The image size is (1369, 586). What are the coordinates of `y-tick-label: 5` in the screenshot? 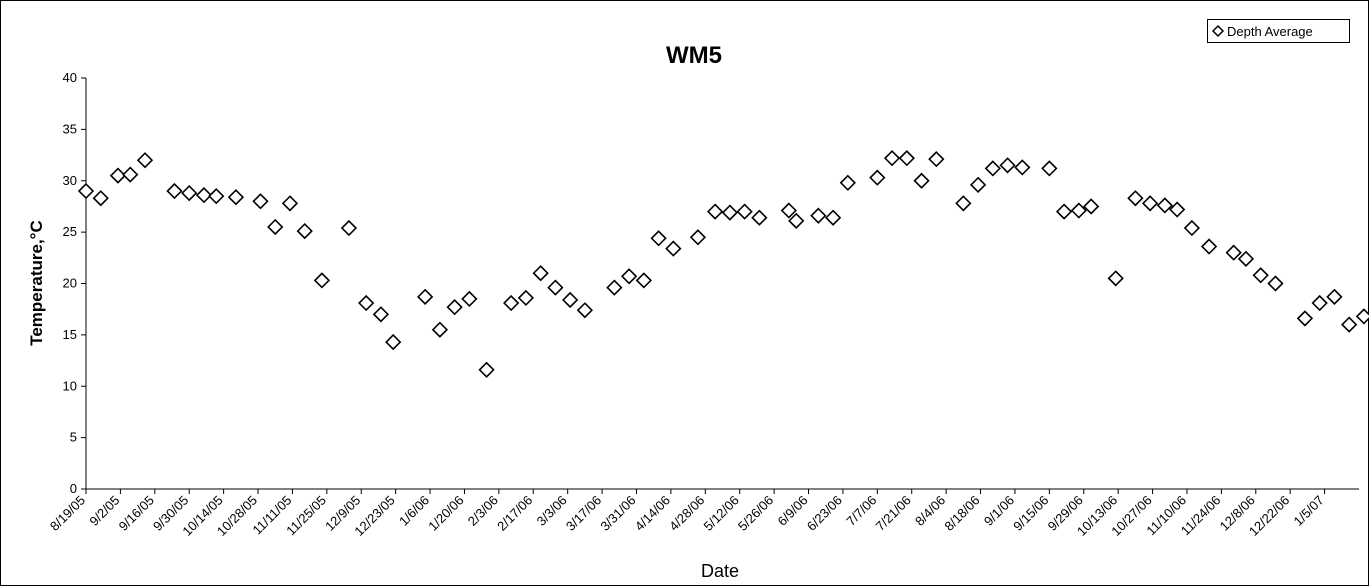 It's located at (73, 437).